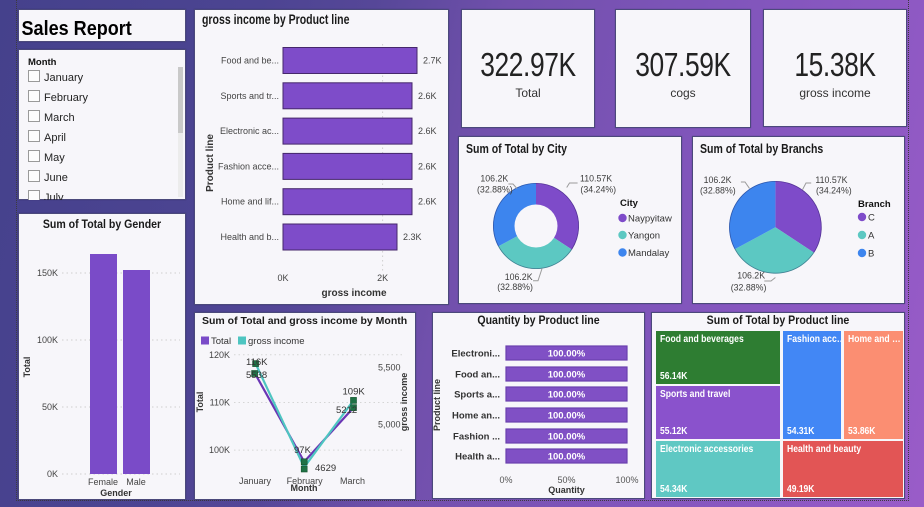 The width and height of the screenshot is (924, 507). Describe the element at coordinates (644, 236) in the screenshot. I see `svg-text: Yangon` at that location.